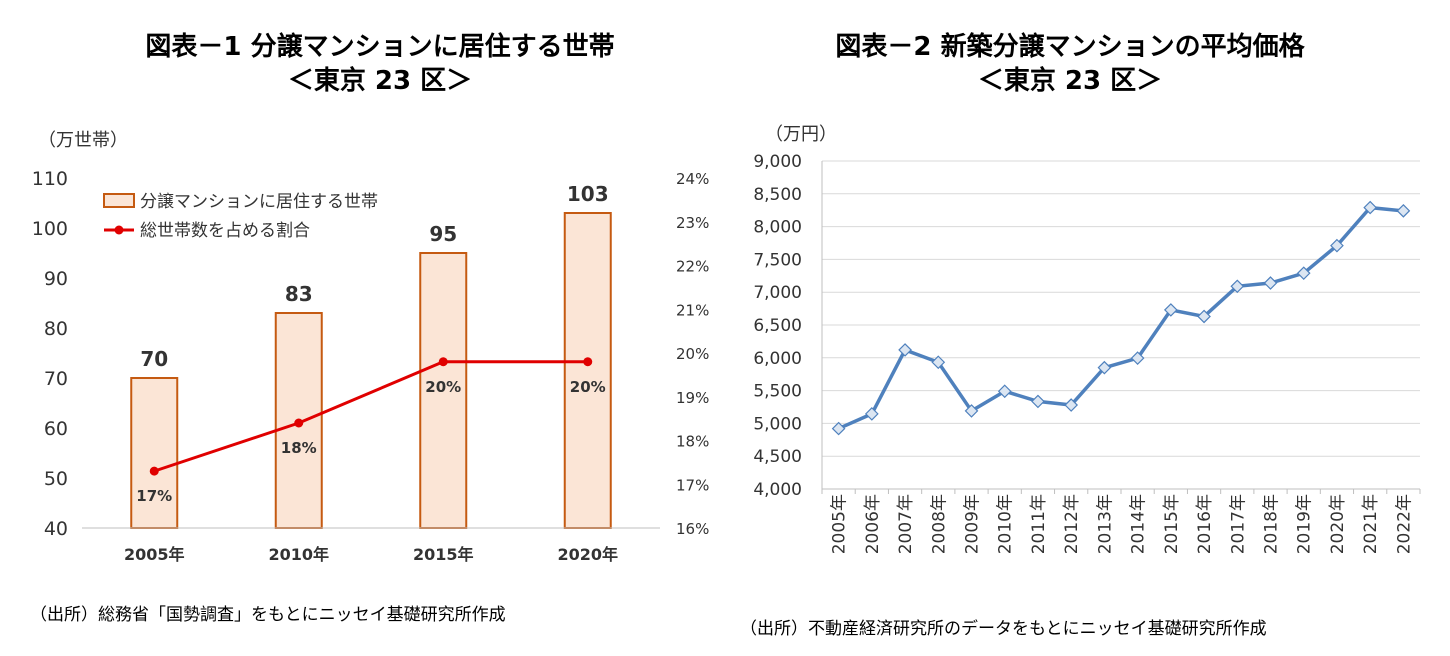  What do you see at coordinates (777, 260) in the screenshot?
I see `chart2-y-tick-label: 7,500` at bounding box center [777, 260].